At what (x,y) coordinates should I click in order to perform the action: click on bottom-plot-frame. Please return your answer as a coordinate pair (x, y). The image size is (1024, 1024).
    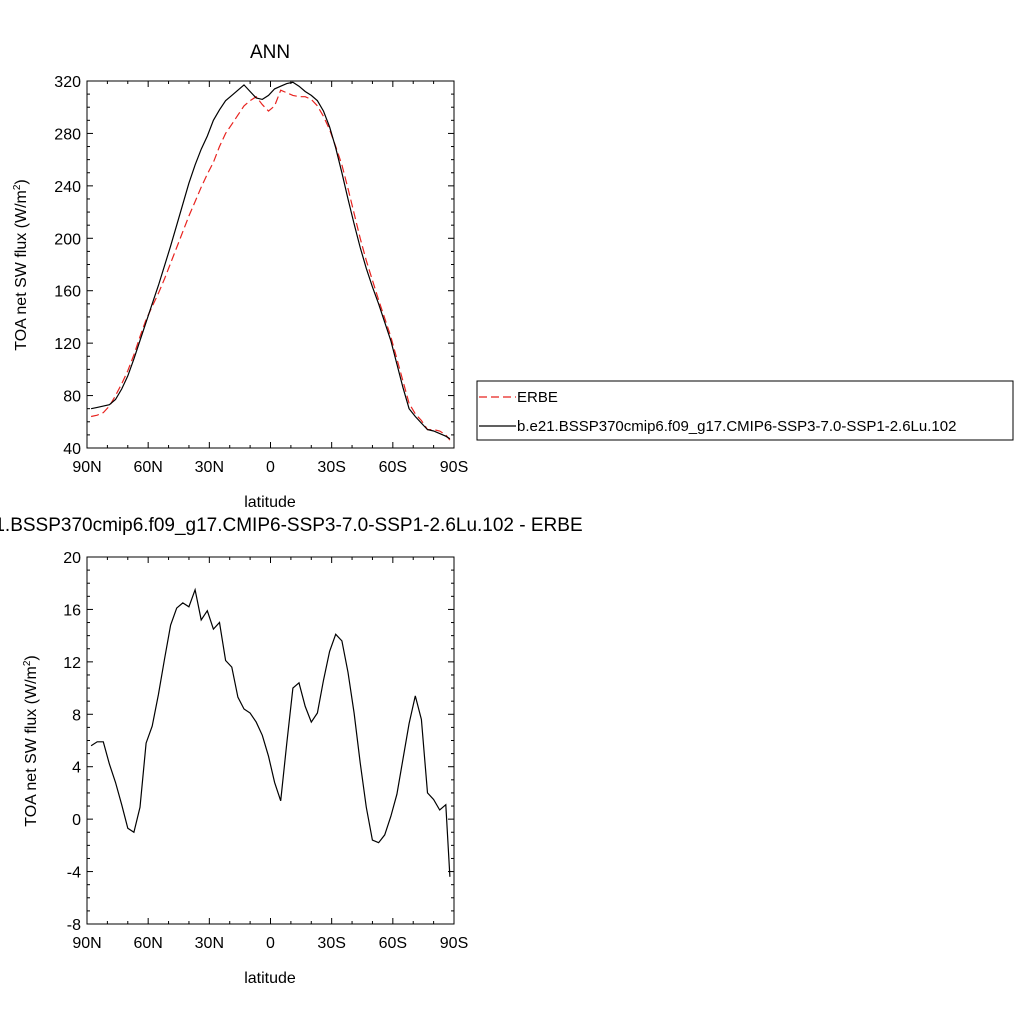
    Looking at the image, I should click on (270, 740).